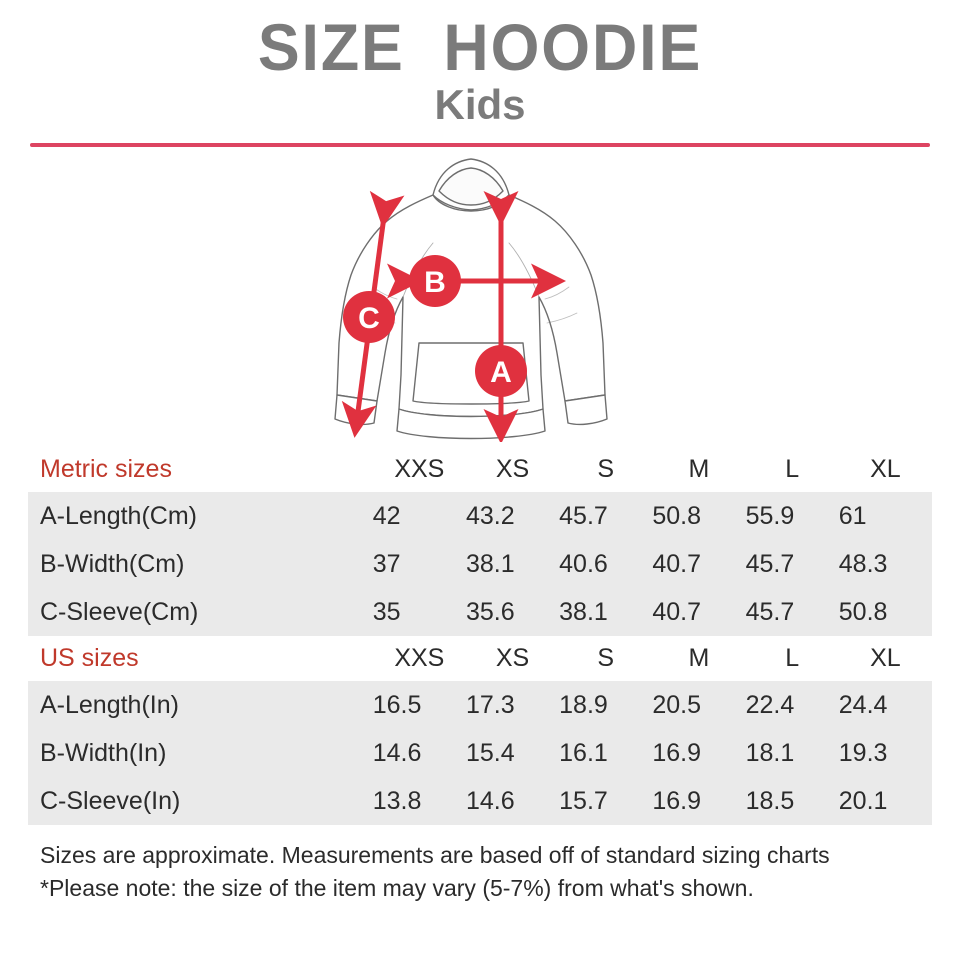  What do you see at coordinates (792, 612) in the screenshot?
I see `metric-row-2-l: 45.7` at bounding box center [792, 612].